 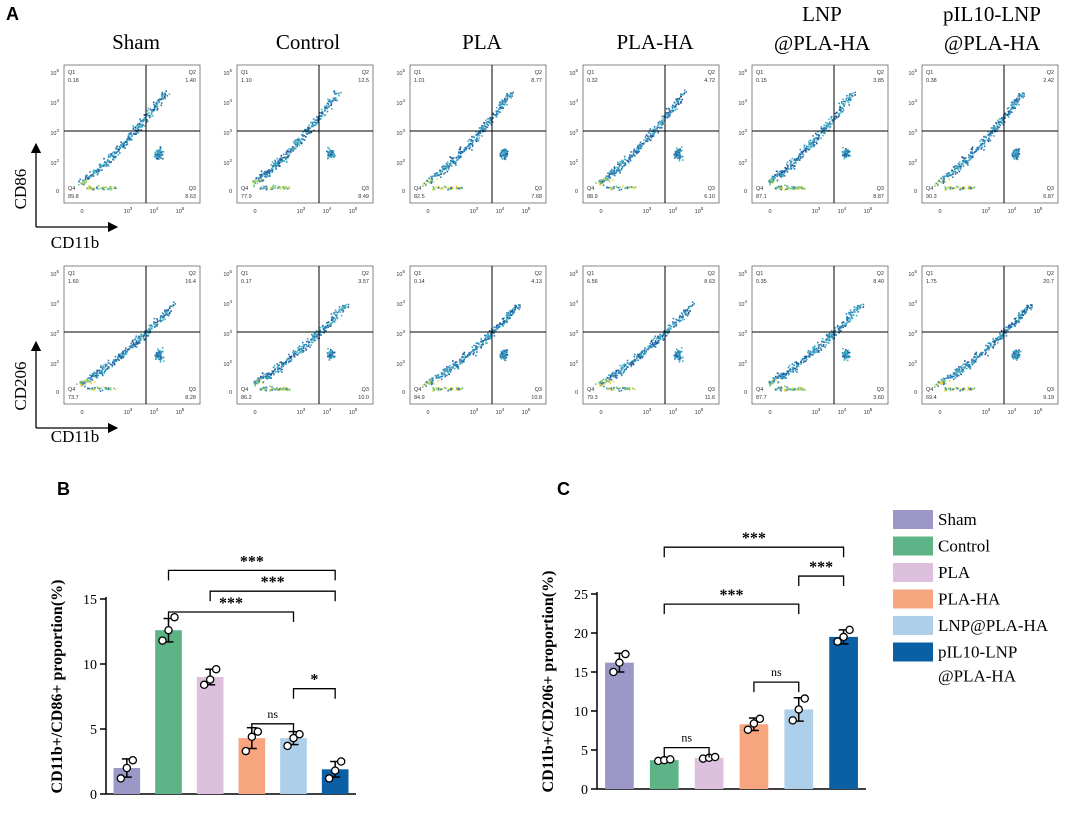 What do you see at coordinates (1012, 411) in the screenshot?
I see `flow-xtick: 10⁴` at bounding box center [1012, 411].